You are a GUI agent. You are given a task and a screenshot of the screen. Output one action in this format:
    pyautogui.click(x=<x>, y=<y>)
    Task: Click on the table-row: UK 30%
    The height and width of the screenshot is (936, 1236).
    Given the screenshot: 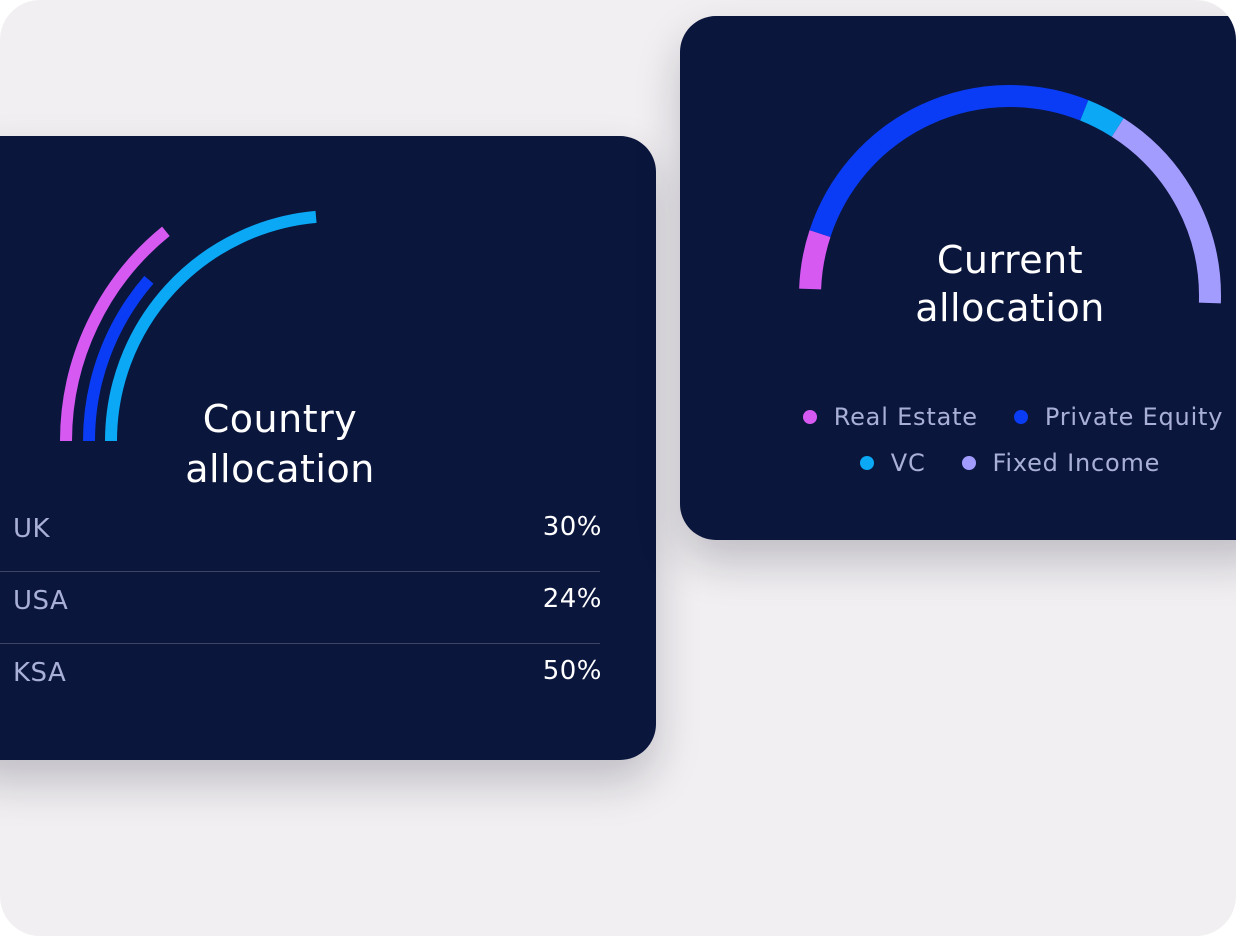 What is the action you would take?
    pyautogui.click(x=301, y=536)
    